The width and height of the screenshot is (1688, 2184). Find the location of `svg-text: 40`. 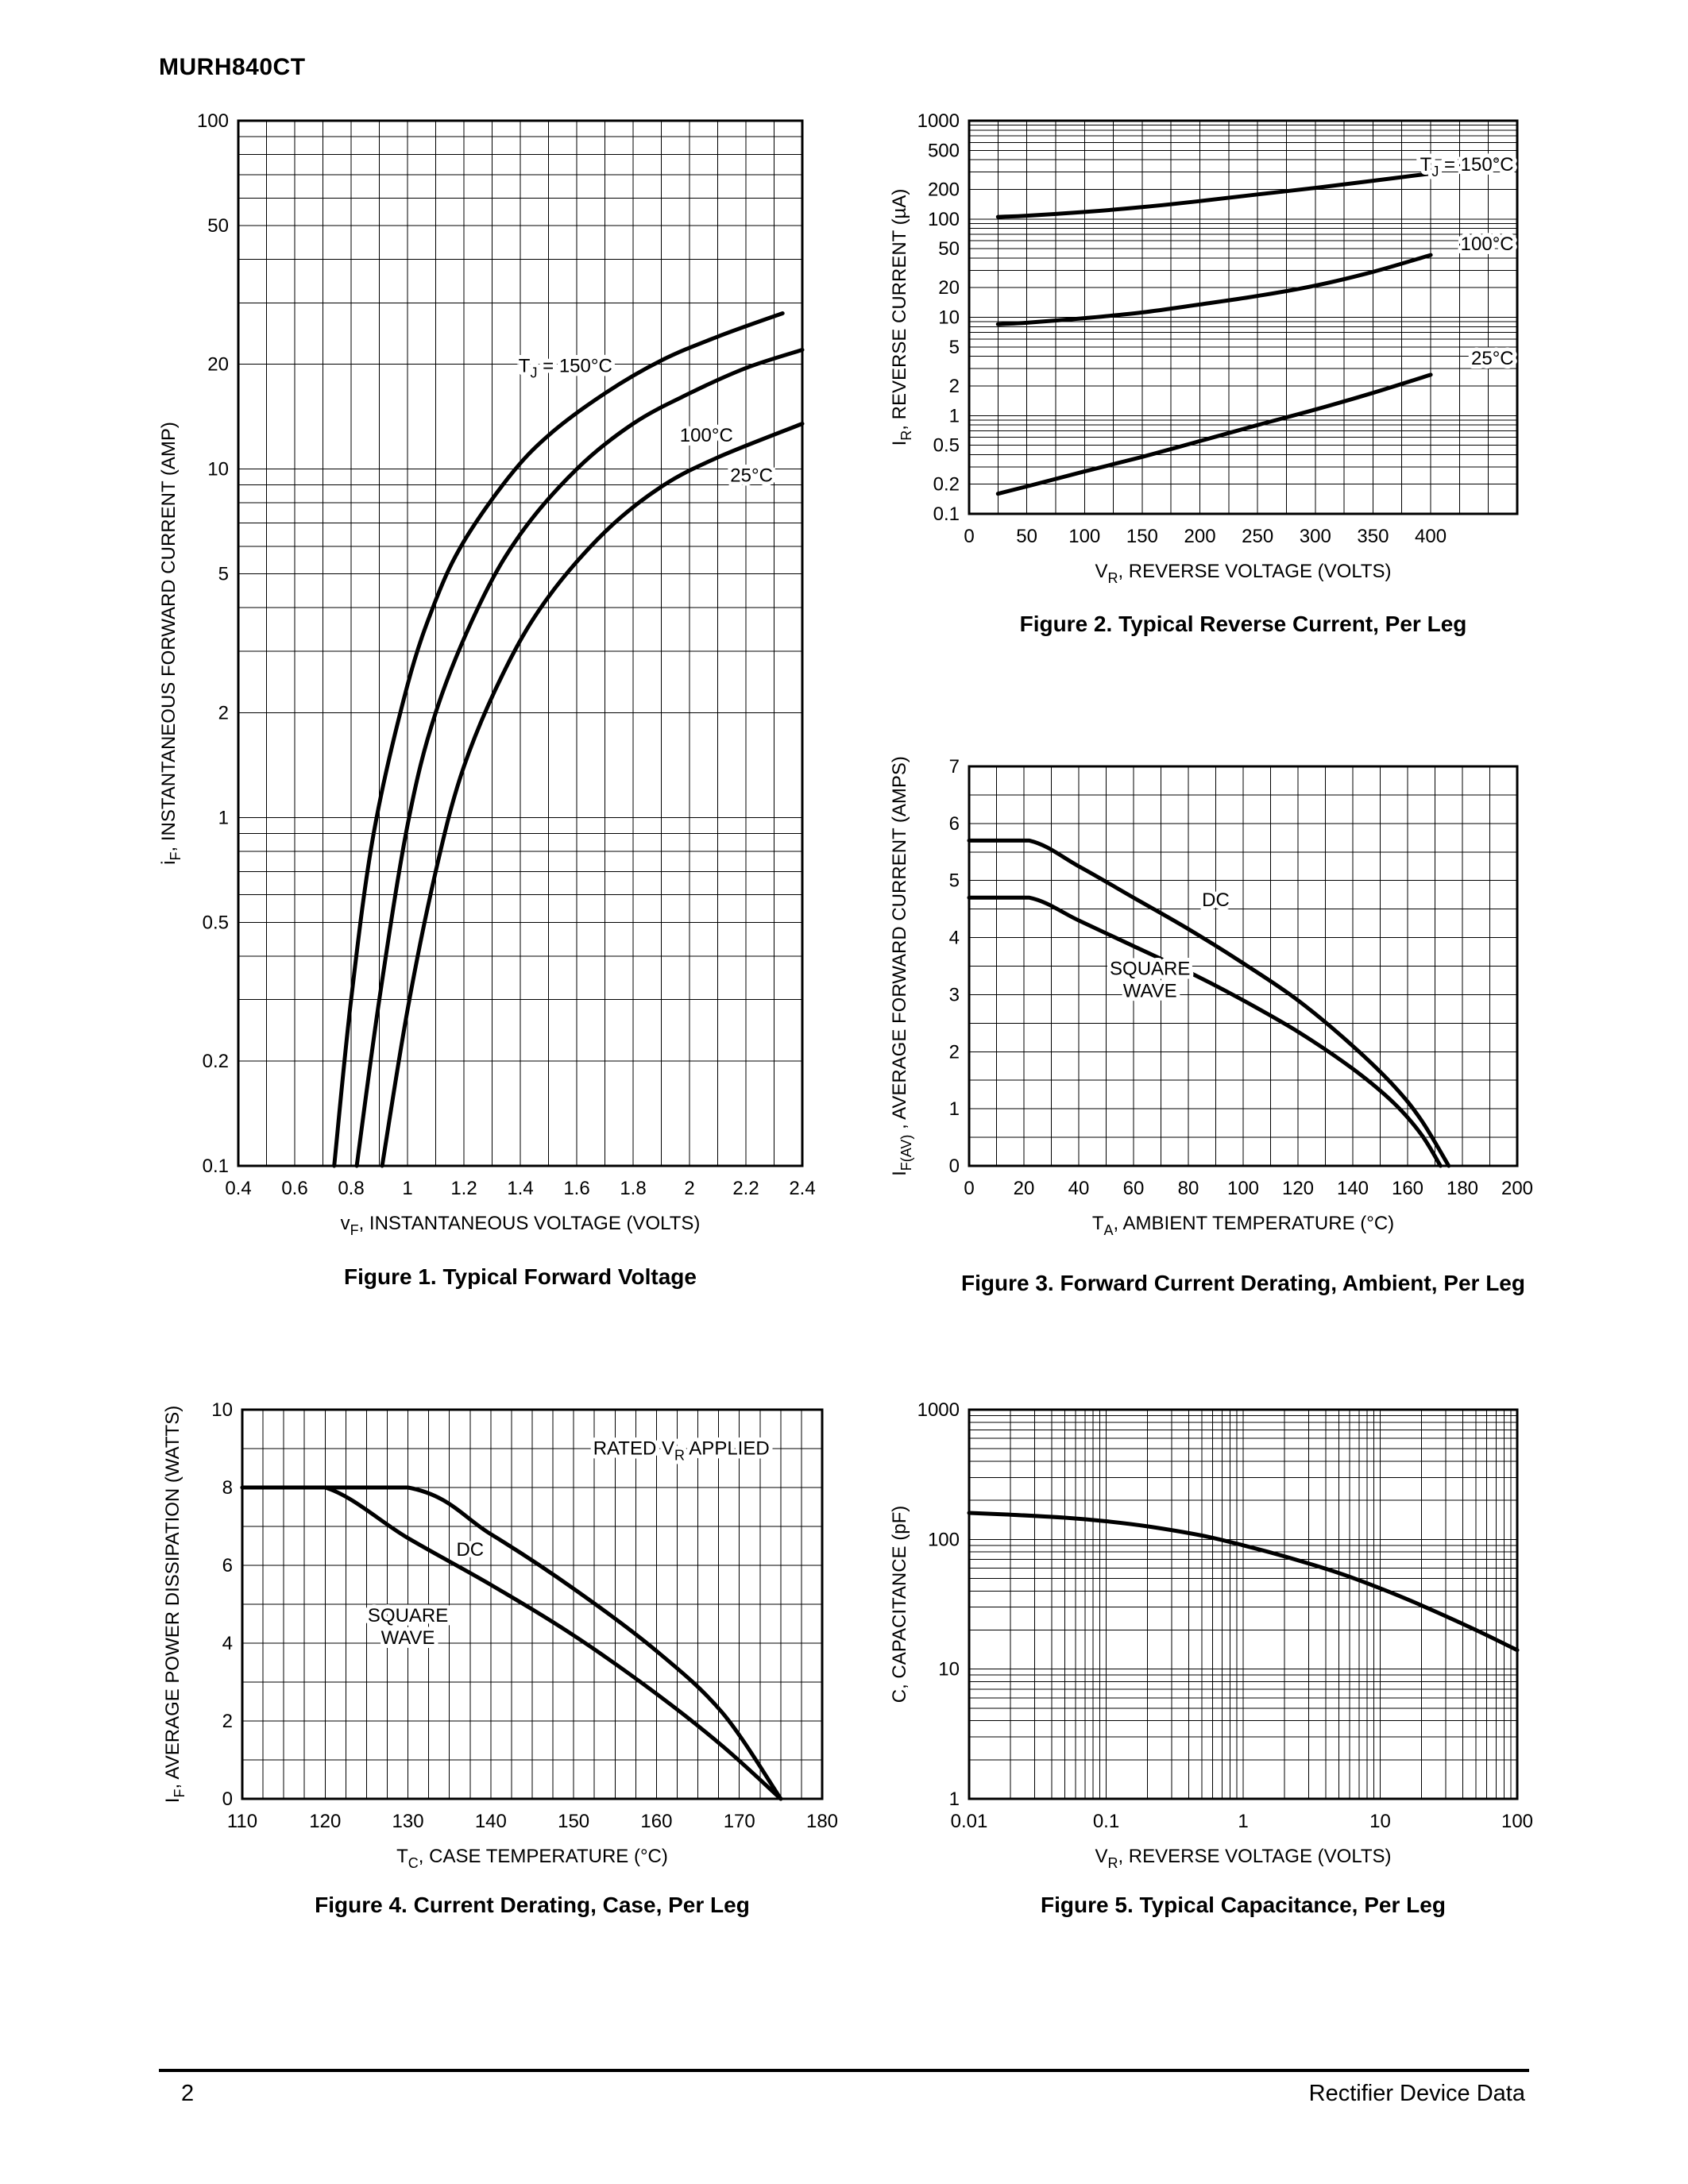

svg-text: 40 is located at coordinates (1079, 1188).